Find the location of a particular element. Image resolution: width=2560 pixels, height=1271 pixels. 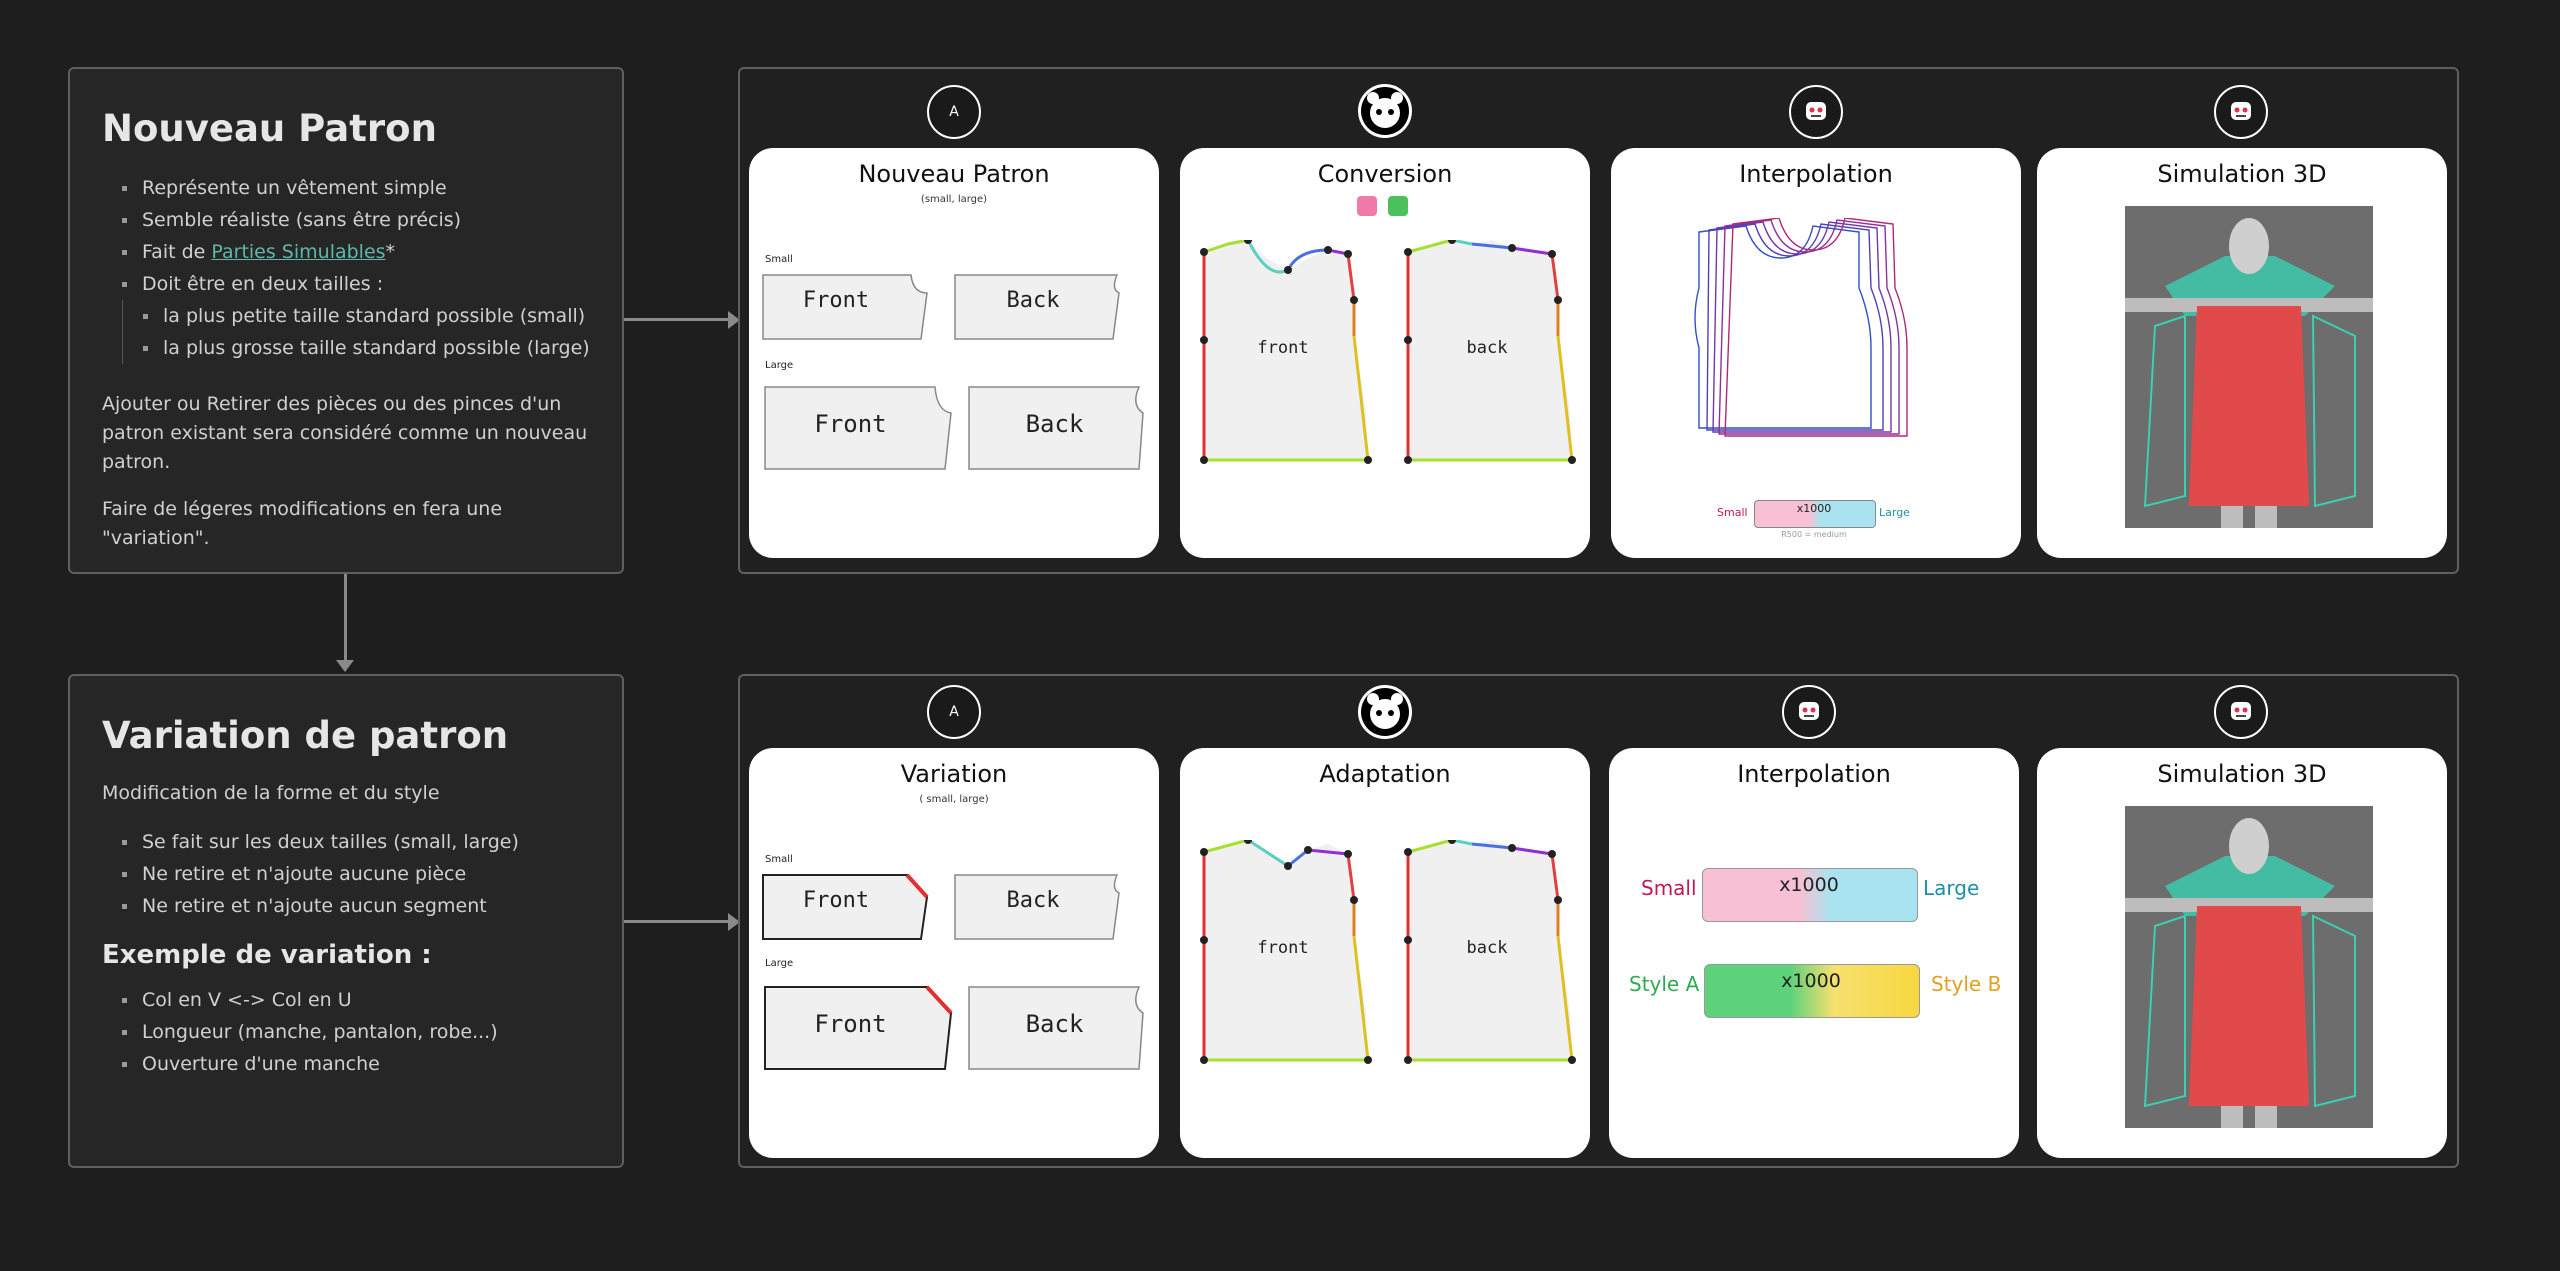

example-title: Exemple de variation : is located at coordinates (267, 955).